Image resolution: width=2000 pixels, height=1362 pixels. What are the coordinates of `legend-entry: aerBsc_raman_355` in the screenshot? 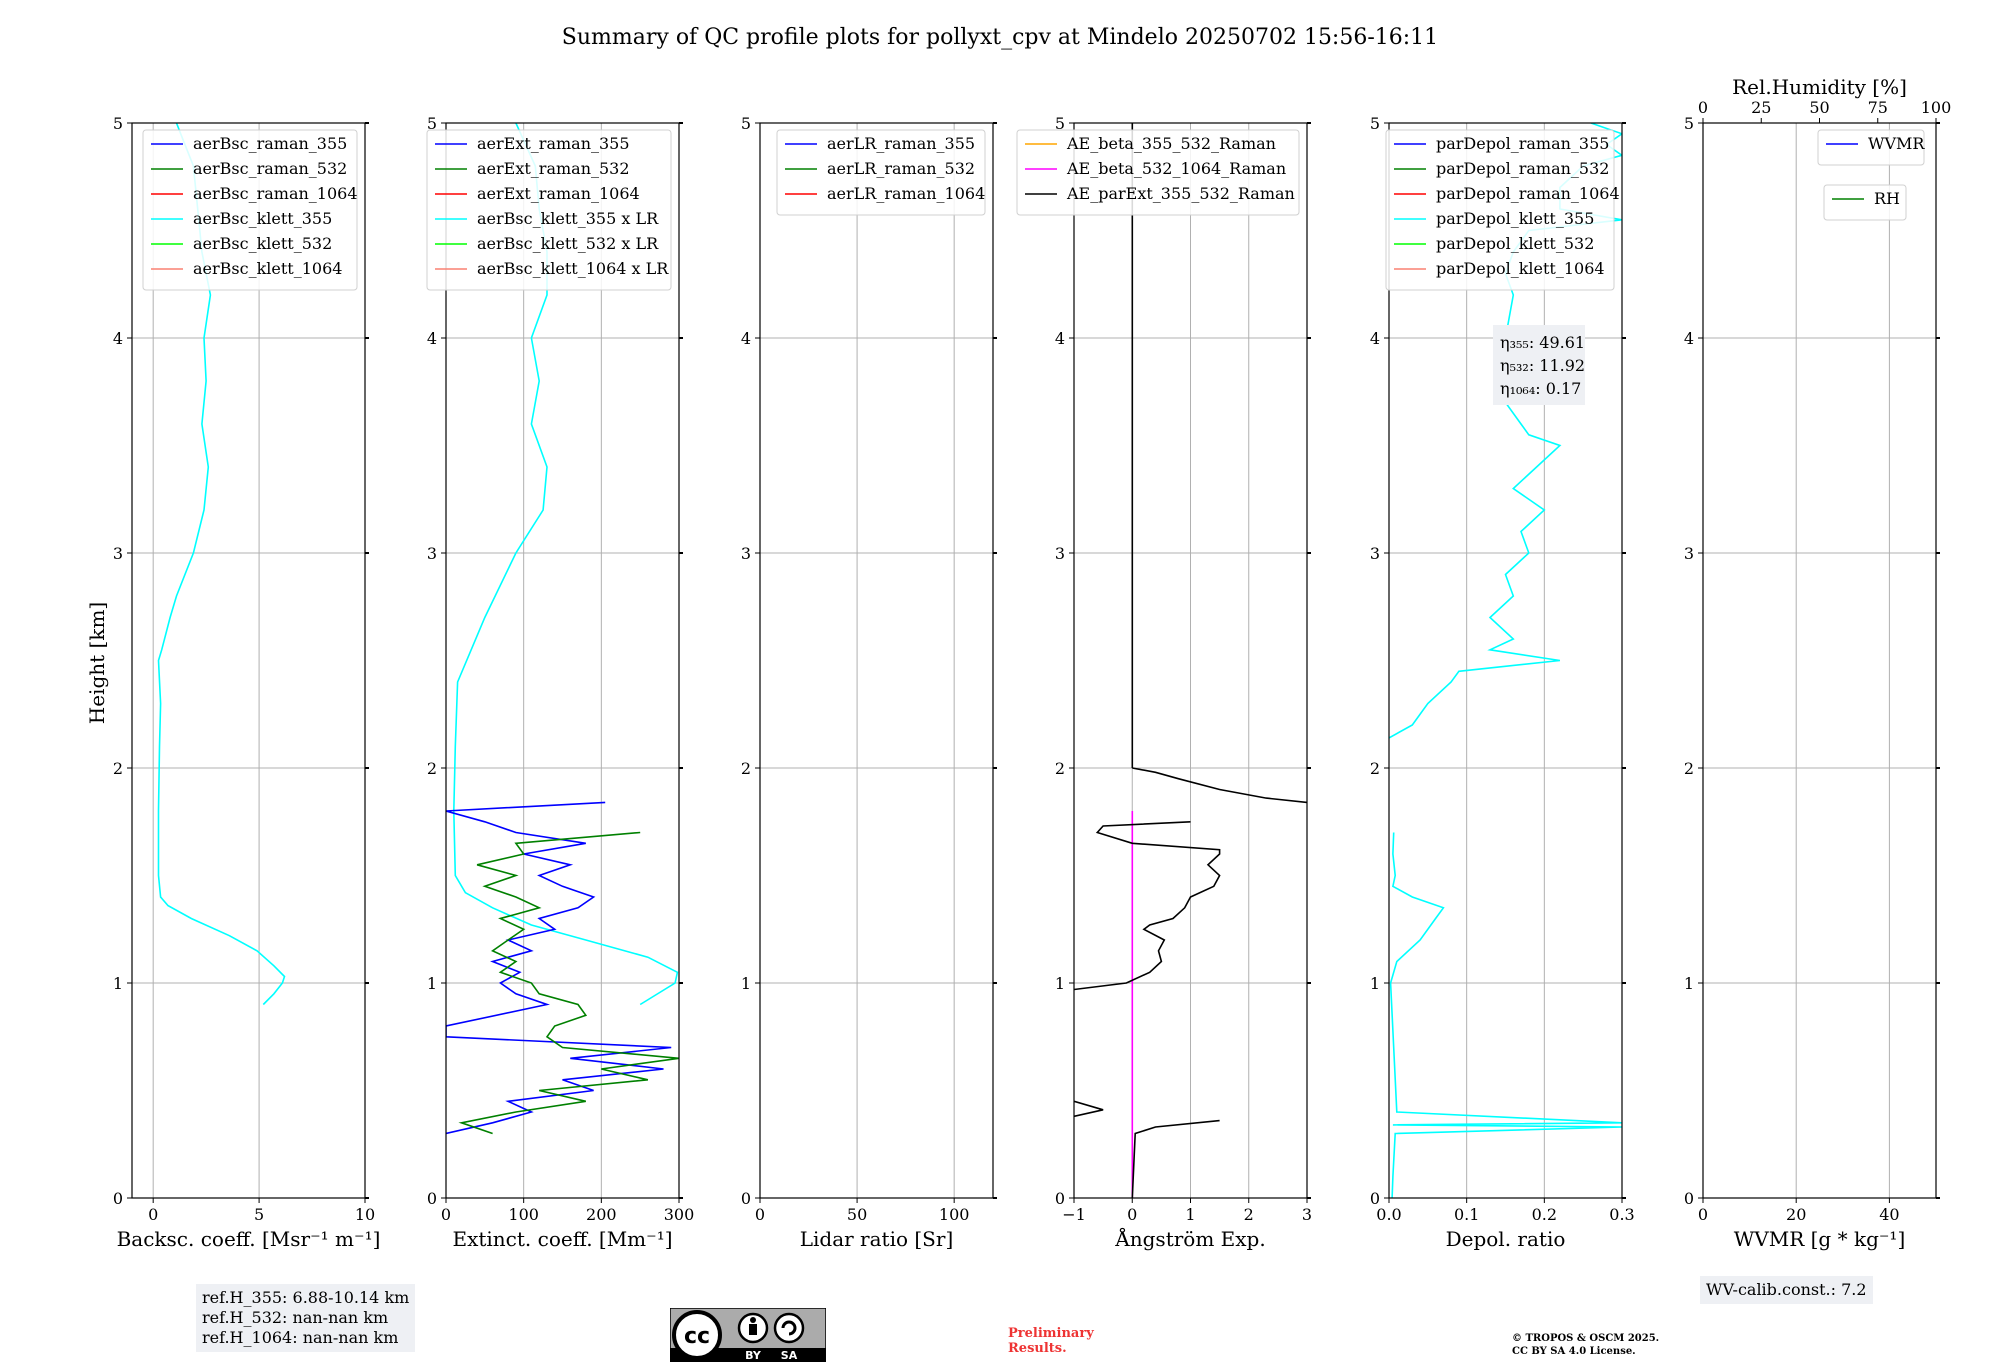 It's located at (270, 143).